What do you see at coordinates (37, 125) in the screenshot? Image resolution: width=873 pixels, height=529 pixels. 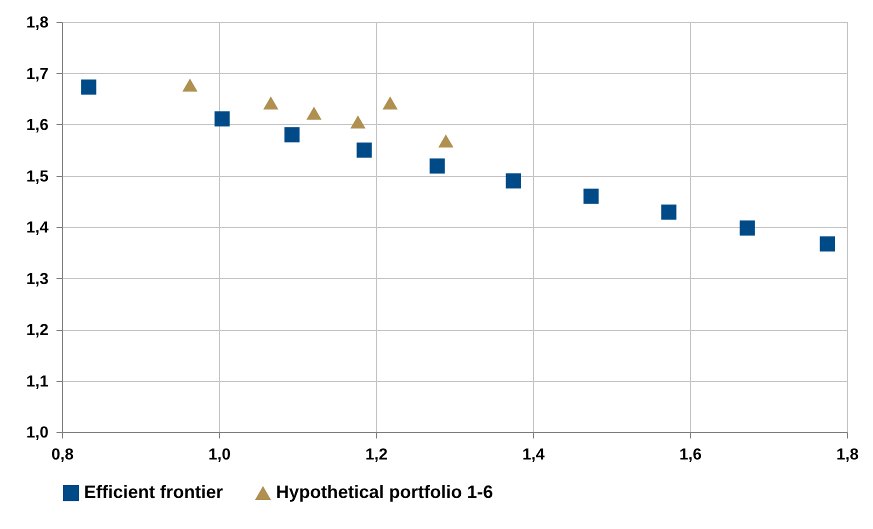 I see `y-tick-label: 1,6` at bounding box center [37, 125].